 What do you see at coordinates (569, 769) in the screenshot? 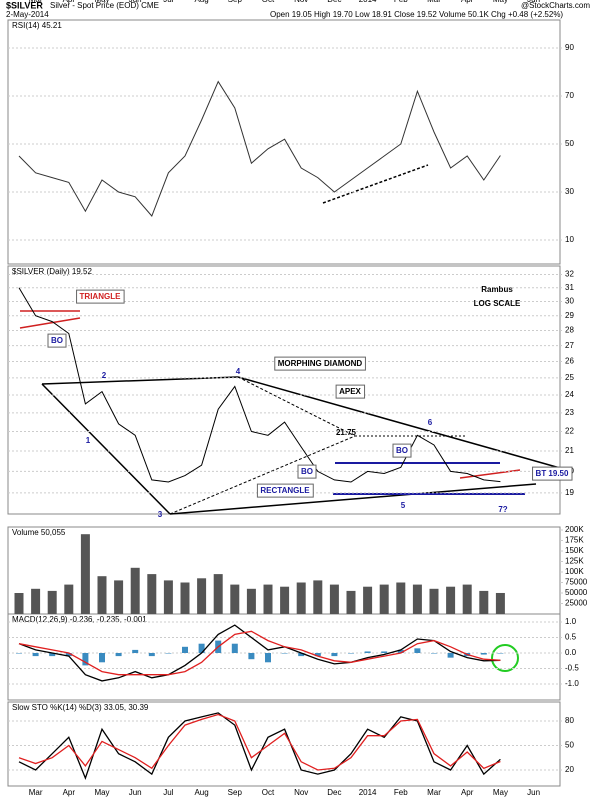
I see `y-tick-label: 20` at bounding box center [569, 769].